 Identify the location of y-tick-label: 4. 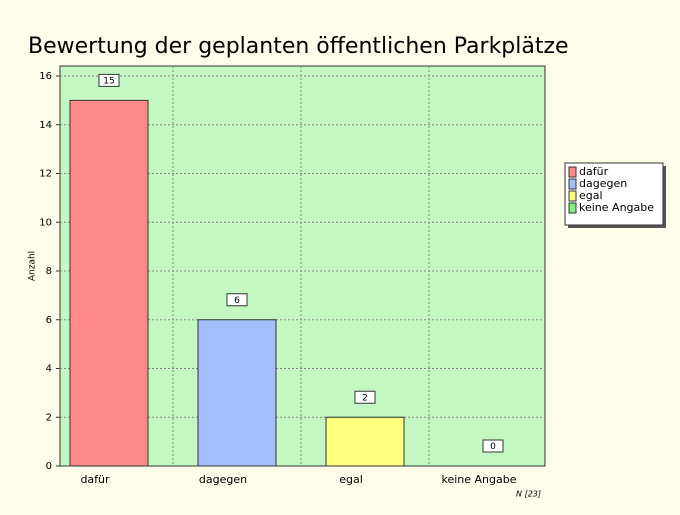
(49, 369).